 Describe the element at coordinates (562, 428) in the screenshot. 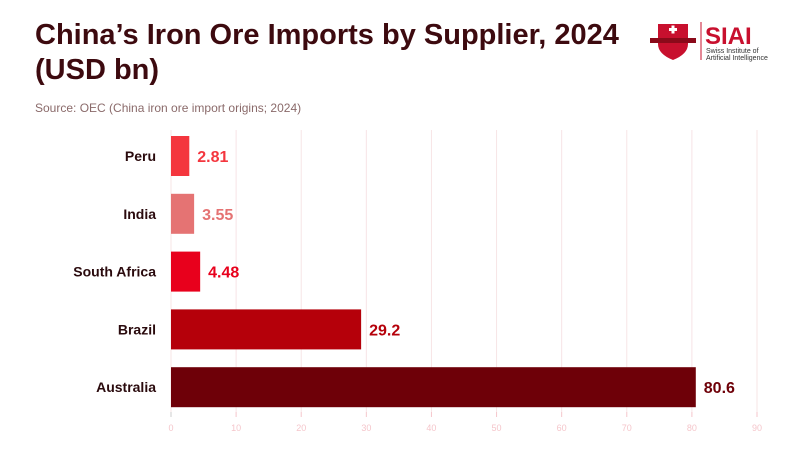

I see `x-tick-label: 60` at that location.